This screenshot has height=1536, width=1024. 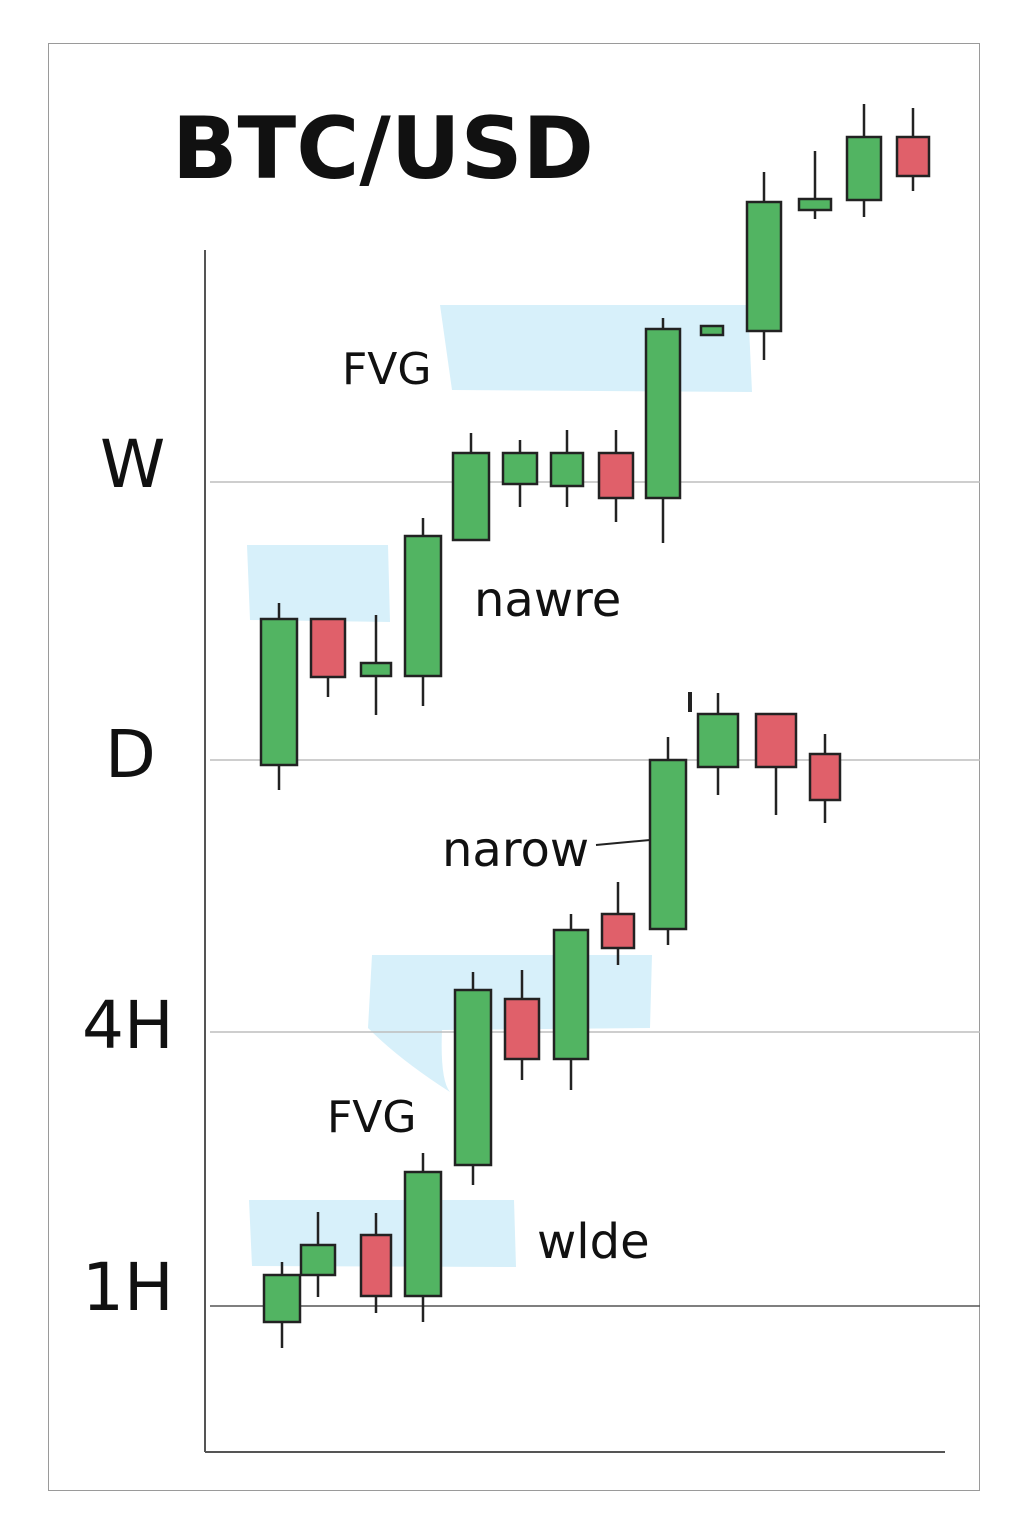 I want to click on annotation-fvg-lower: FVG, so click(x=372, y=1117).